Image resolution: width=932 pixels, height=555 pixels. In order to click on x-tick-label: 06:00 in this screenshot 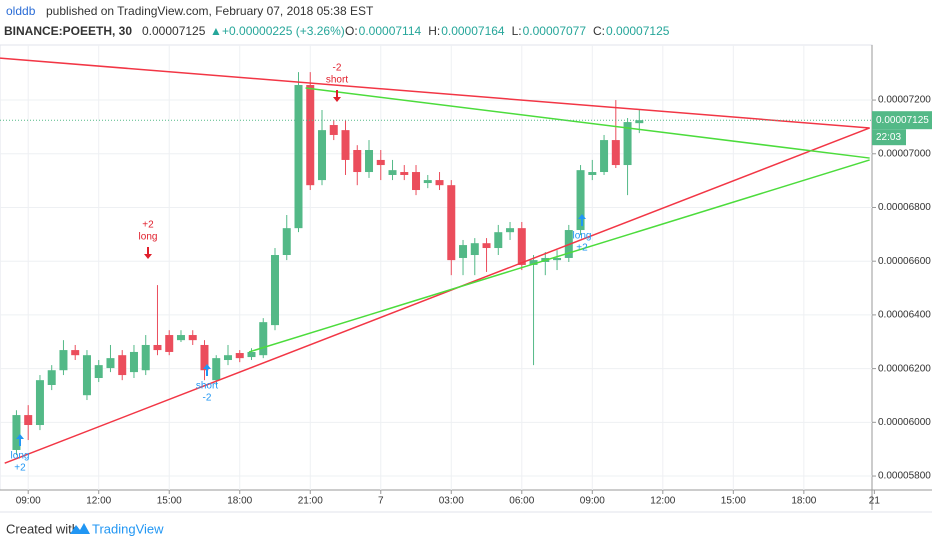, I will do `click(521, 501)`.